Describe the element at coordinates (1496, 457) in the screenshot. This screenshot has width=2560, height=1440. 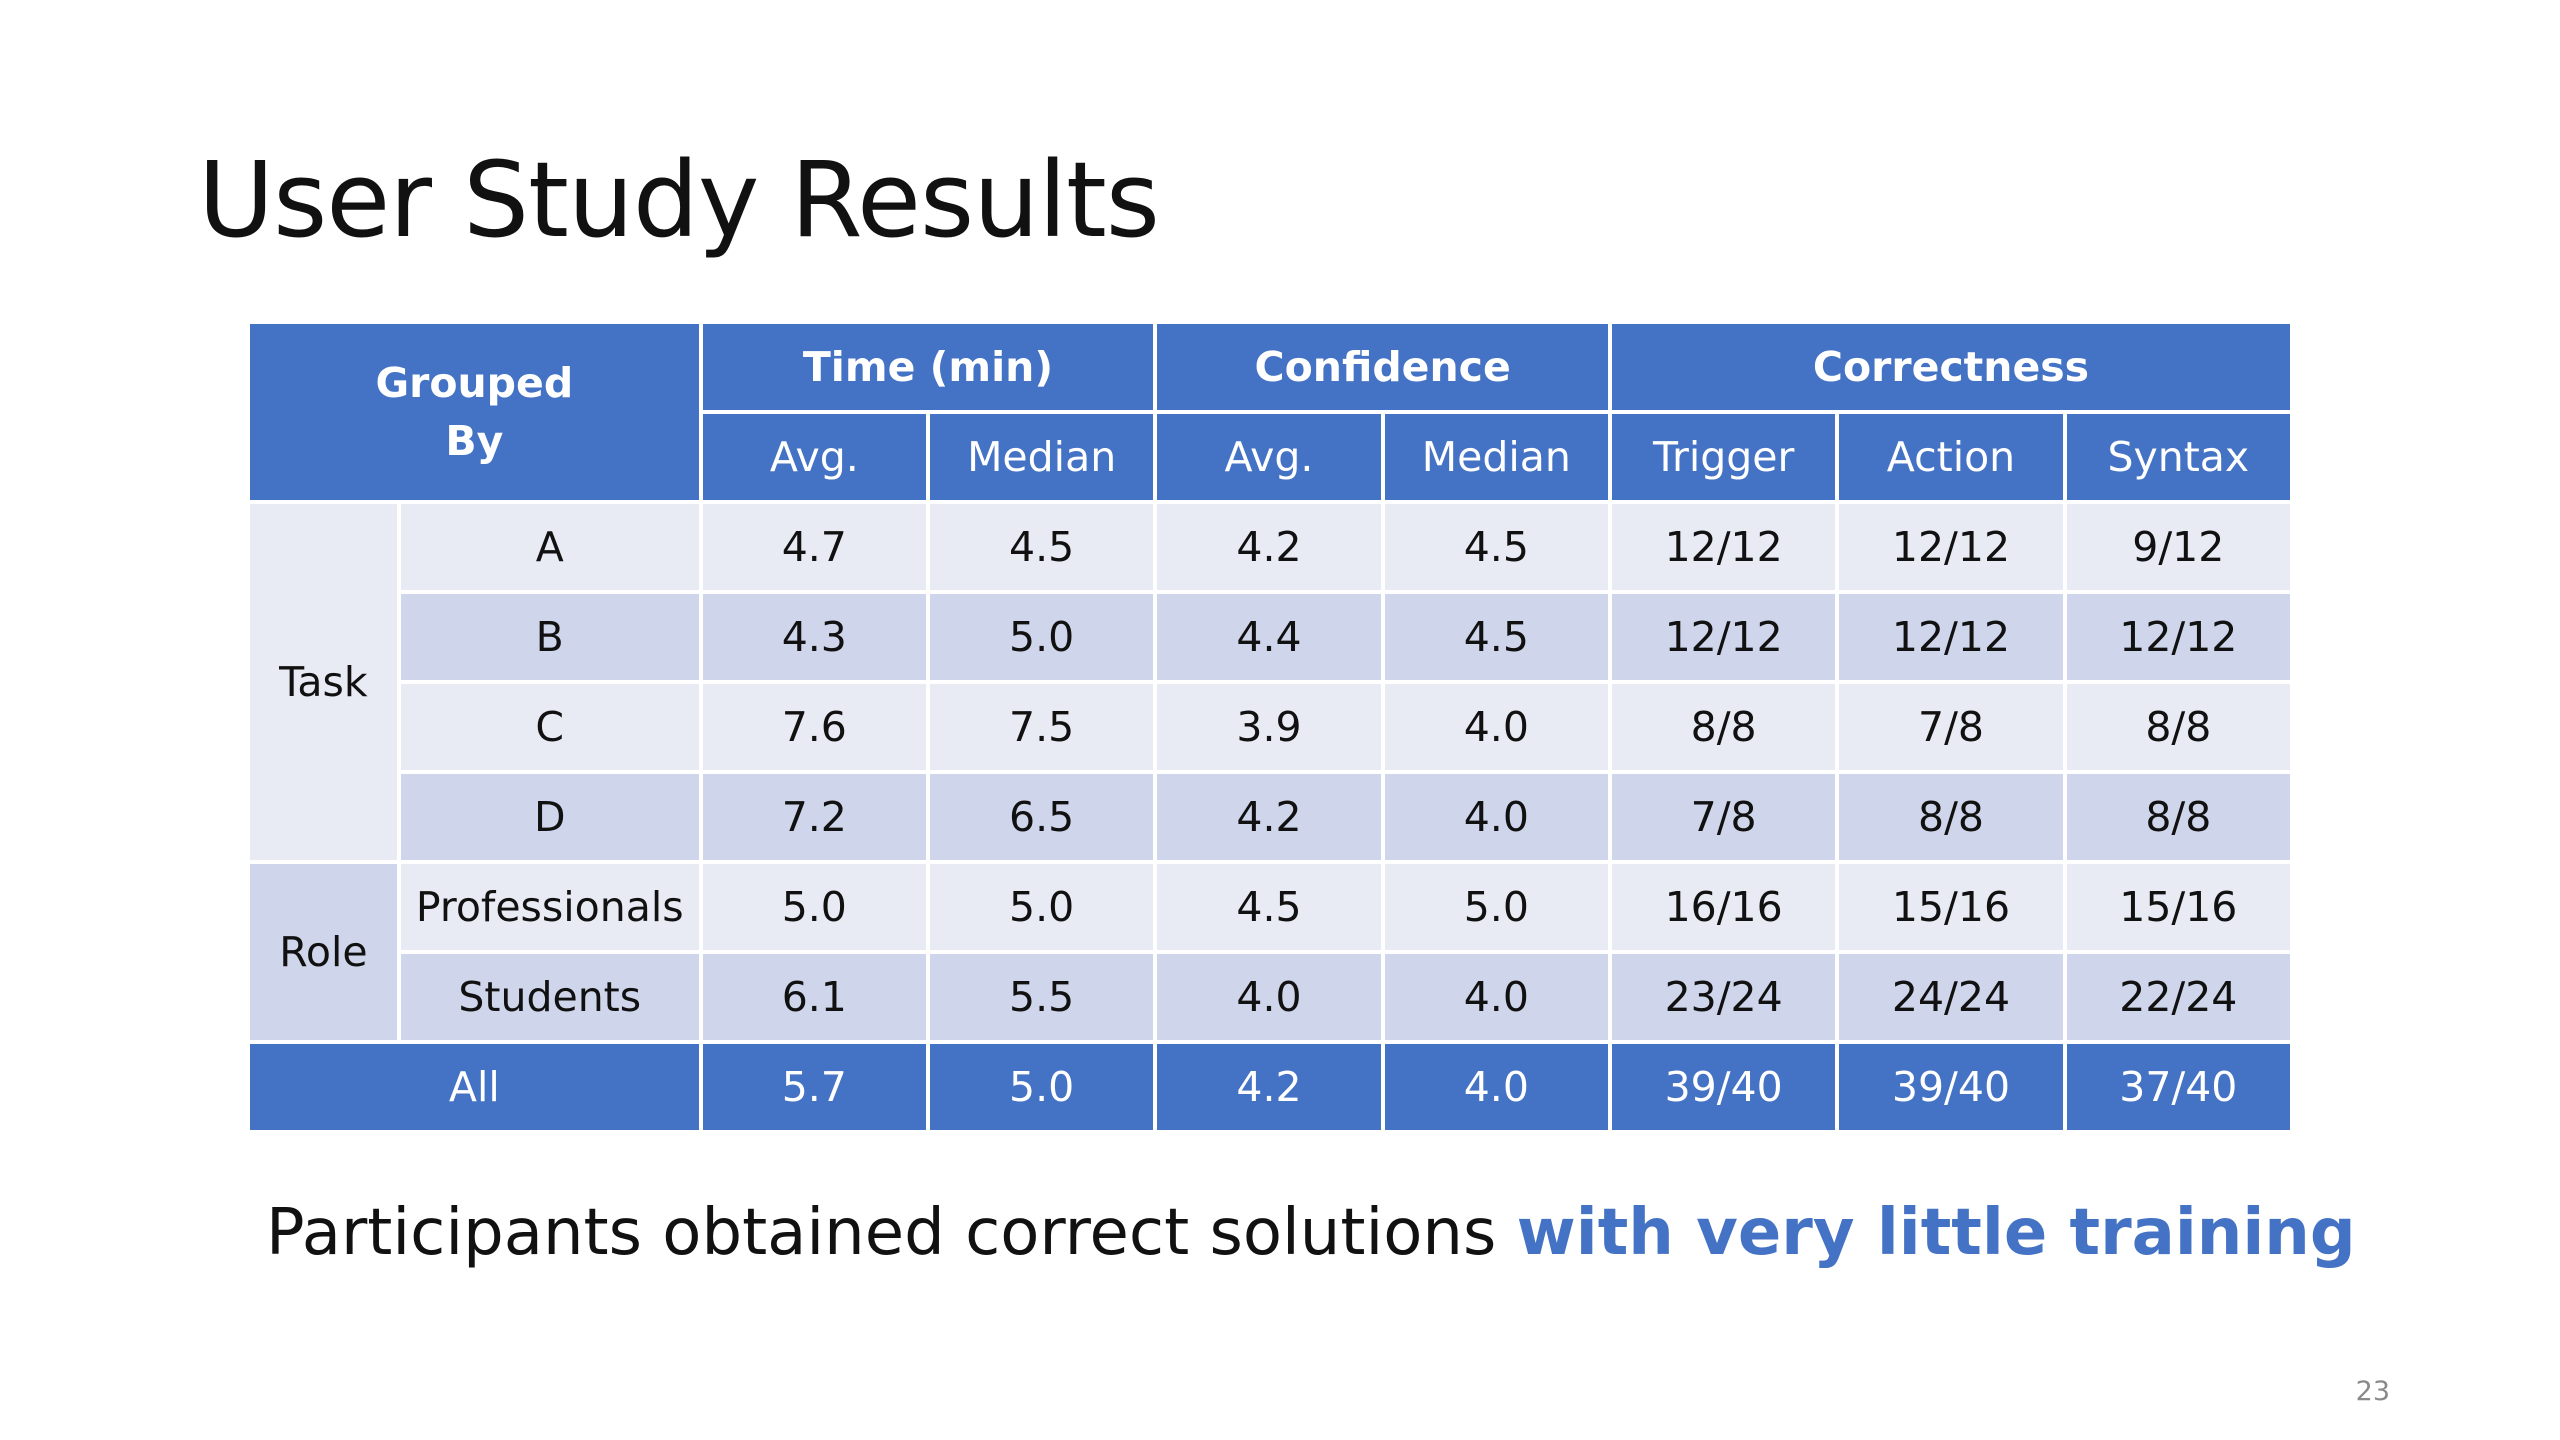
I see `confidence-median-header: Median` at that location.